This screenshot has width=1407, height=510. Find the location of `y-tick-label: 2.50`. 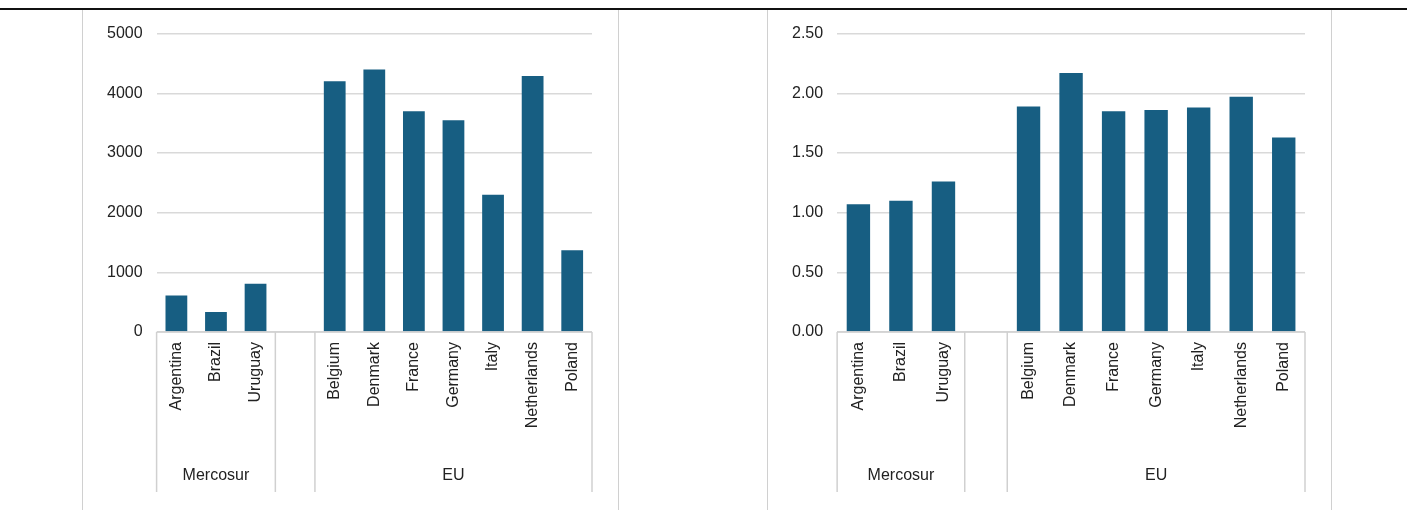

y-tick-label: 2.50 is located at coordinates (808, 33).